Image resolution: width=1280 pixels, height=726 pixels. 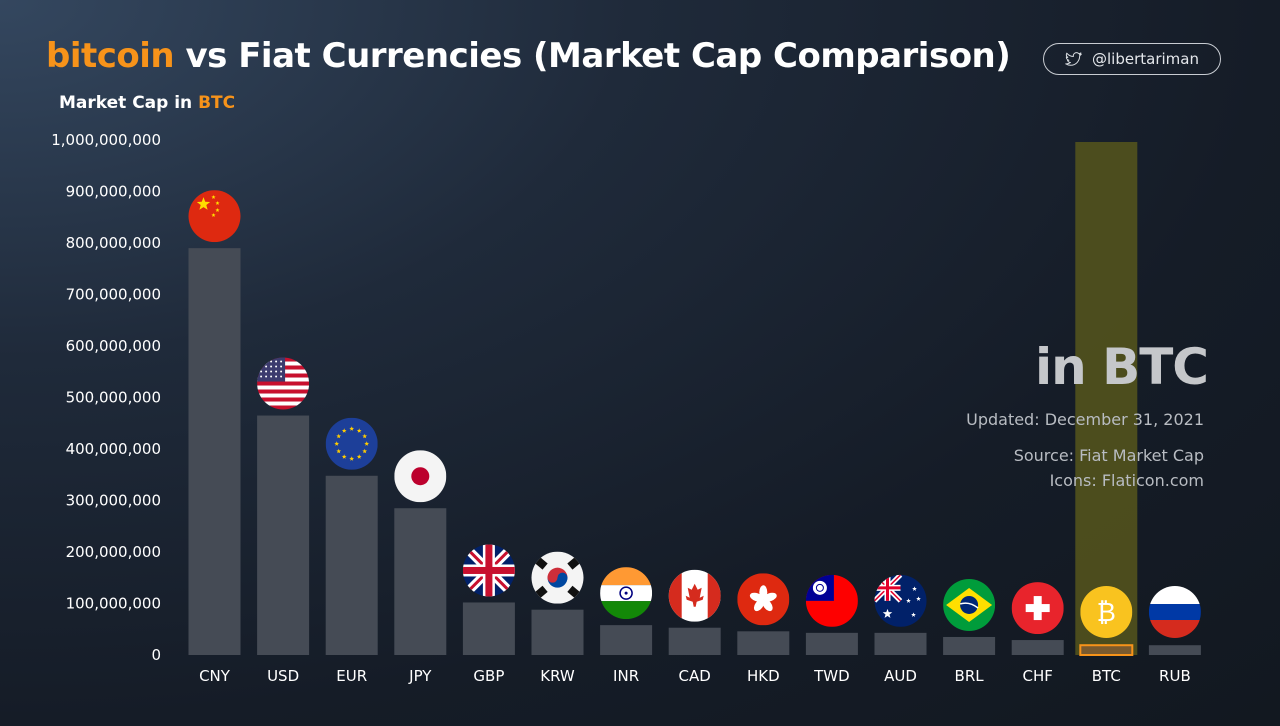 I want to click on hong-kong-flag-icon, so click(x=763, y=599).